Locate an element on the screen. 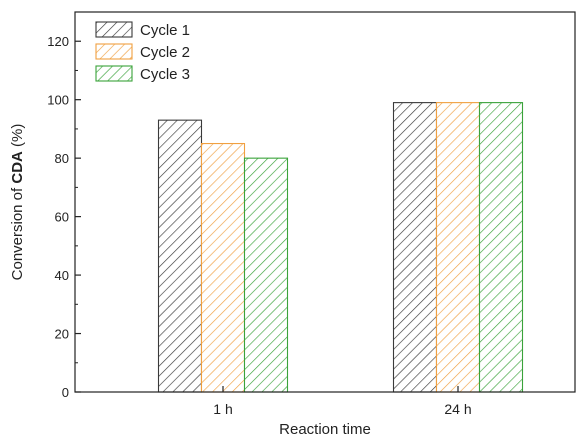  x-tick-label: 24 h is located at coordinates (457, 409).